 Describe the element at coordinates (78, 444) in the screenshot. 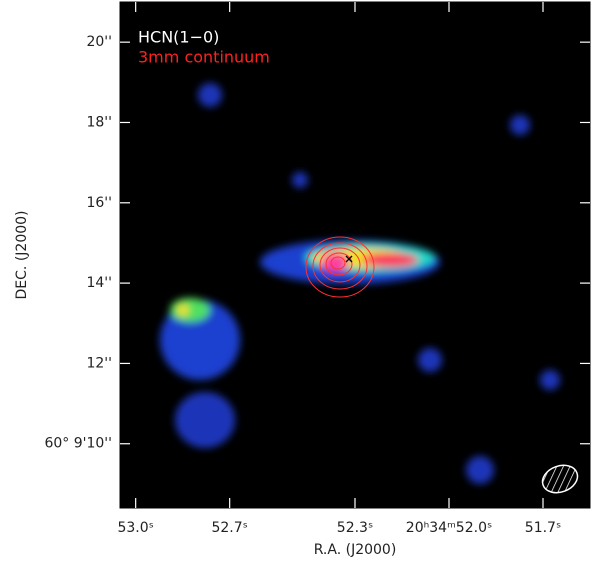

I see `y-tick-label: 60° 9'10''` at that location.